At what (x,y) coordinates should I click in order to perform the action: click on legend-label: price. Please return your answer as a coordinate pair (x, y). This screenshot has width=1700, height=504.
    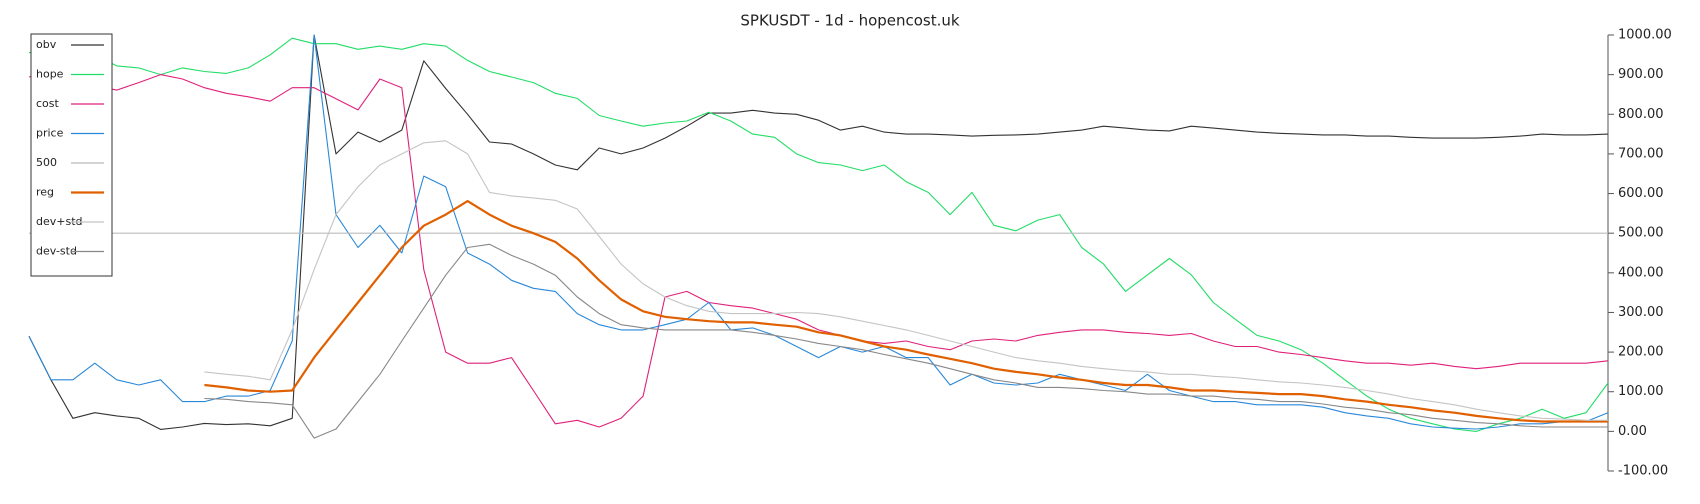
    Looking at the image, I should click on (50, 133).